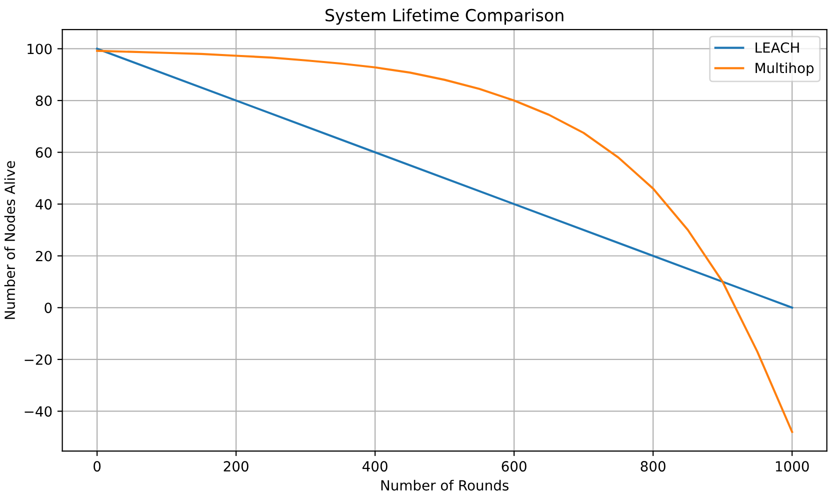  I want to click on chart-title: System Lifetime Comparison, so click(445, 16).